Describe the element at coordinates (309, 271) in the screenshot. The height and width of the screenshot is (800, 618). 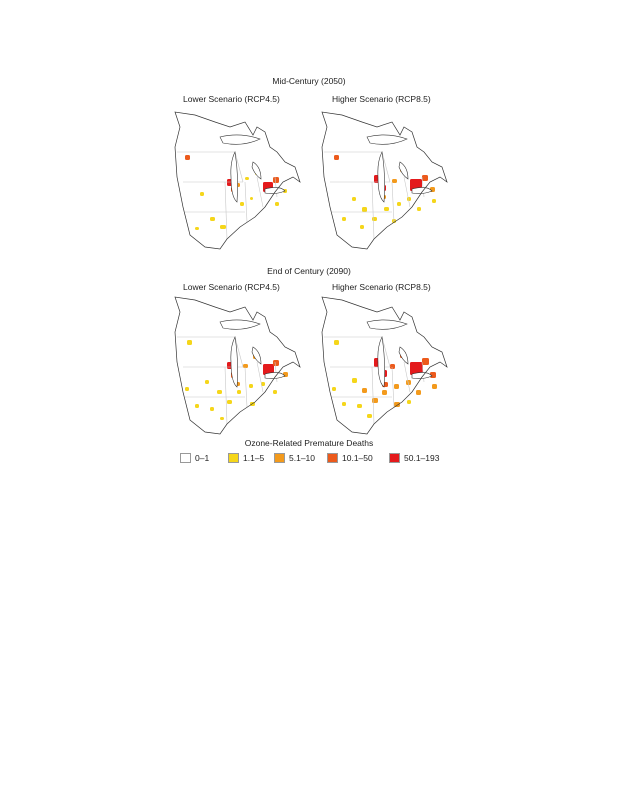
I see `section-title-end-century: End of Century (2090)` at that location.